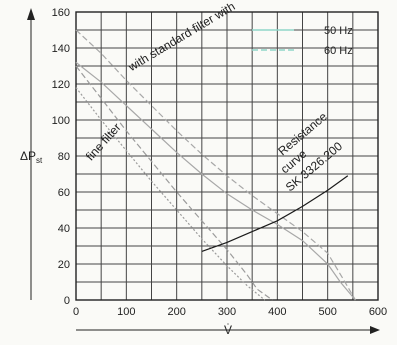 The width and height of the screenshot is (397, 345). I want to click on y-tick-label: 40, so click(64, 229).